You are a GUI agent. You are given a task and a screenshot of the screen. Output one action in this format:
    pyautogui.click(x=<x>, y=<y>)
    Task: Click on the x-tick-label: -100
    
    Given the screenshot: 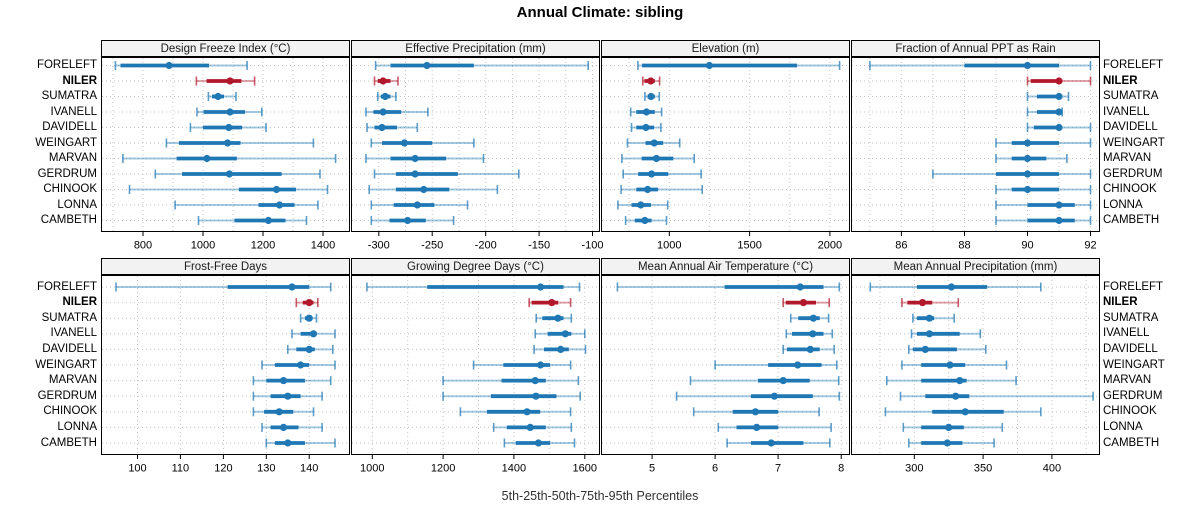 What is the action you would take?
    pyautogui.click(x=592, y=246)
    